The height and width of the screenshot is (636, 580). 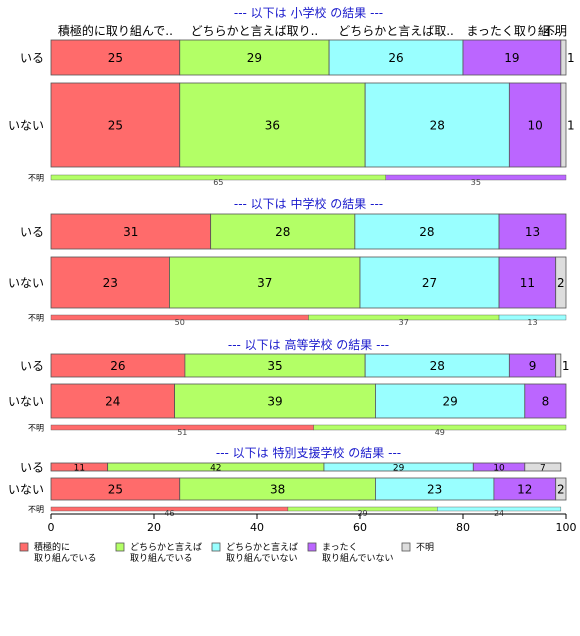 What do you see at coordinates (215, 468) in the screenshot?
I see `data-label: 42` at bounding box center [215, 468].